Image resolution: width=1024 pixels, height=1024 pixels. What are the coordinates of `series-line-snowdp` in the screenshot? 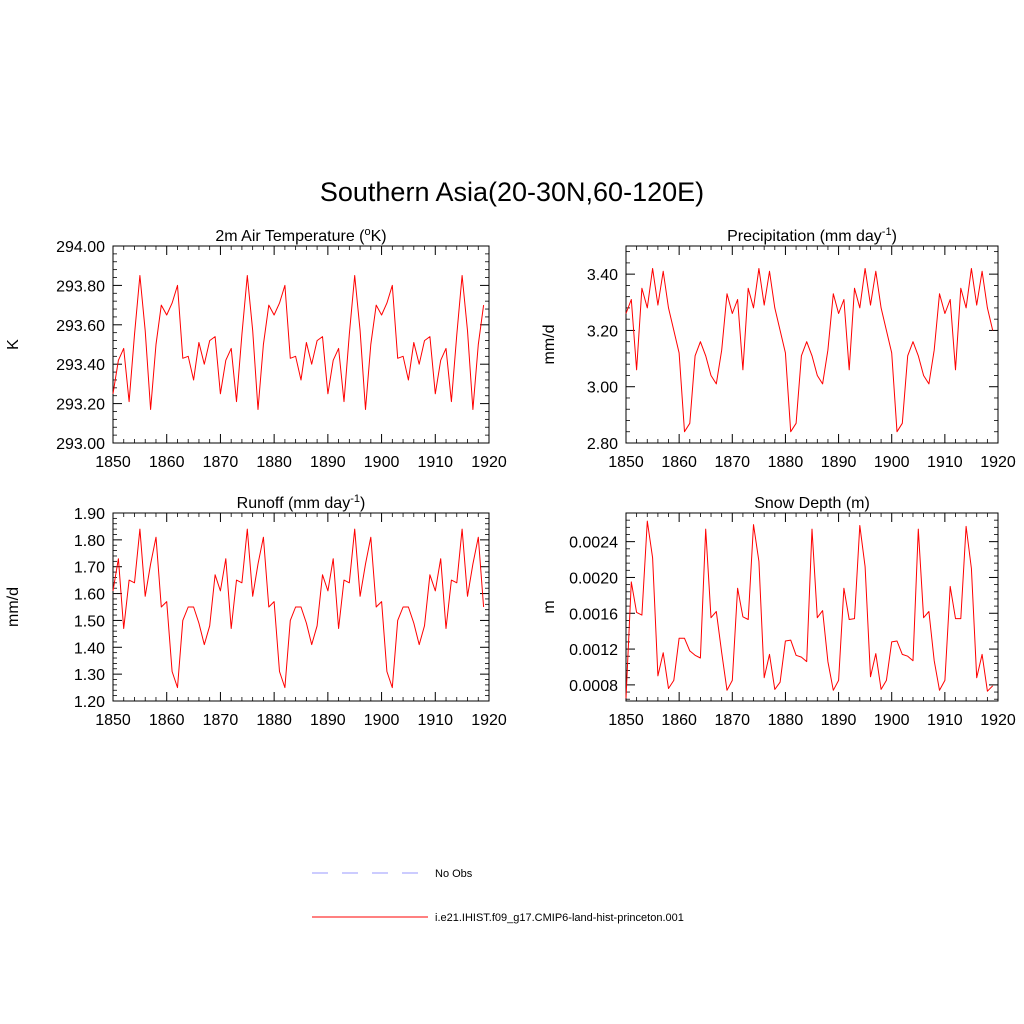 It's located at (809, 609).